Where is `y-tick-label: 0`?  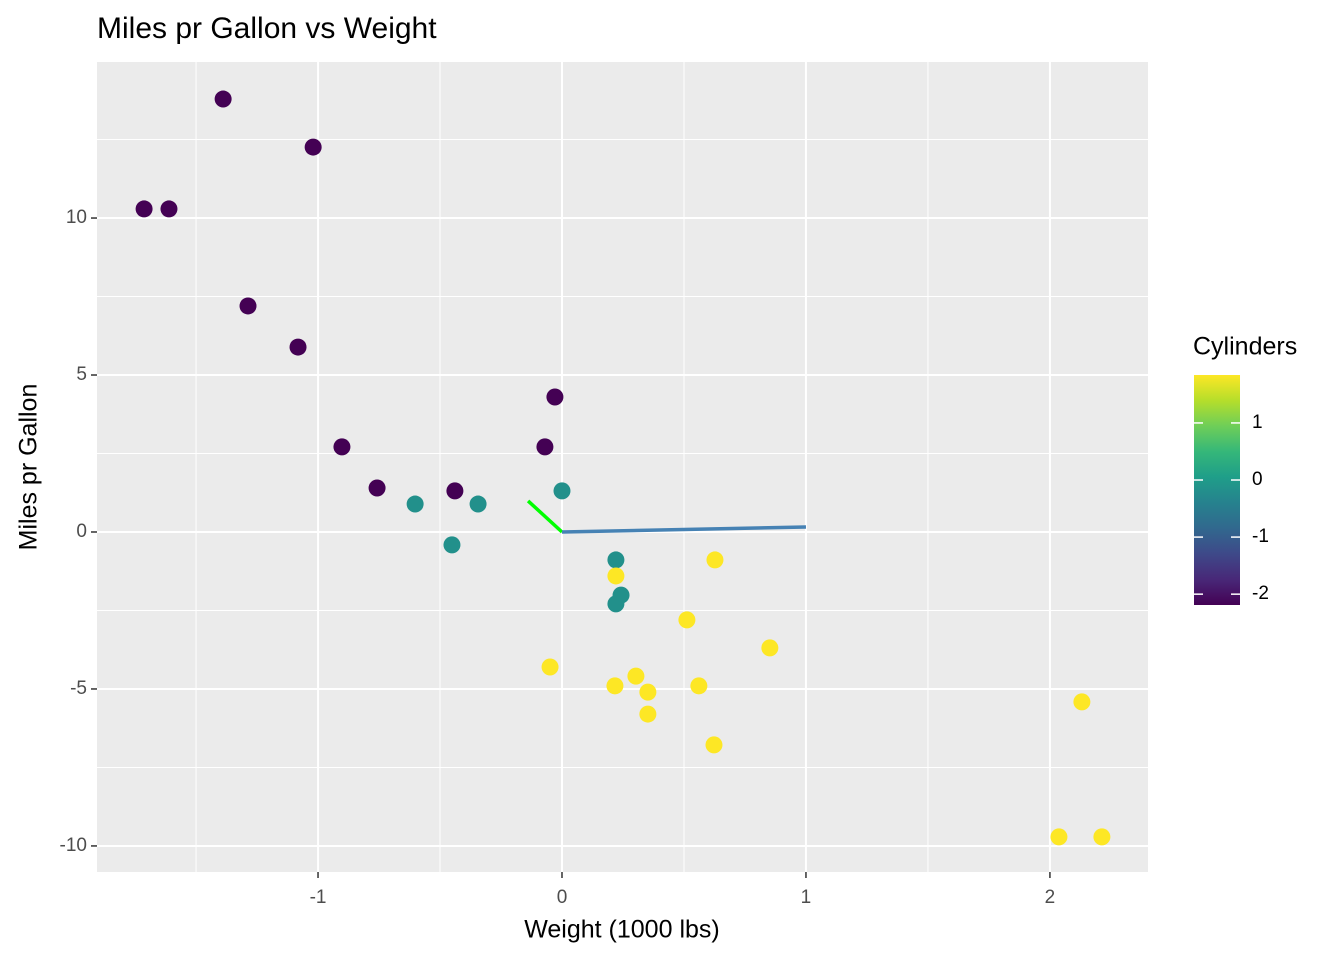
y-tick-label: 0 is located at coordinates (81, 531).